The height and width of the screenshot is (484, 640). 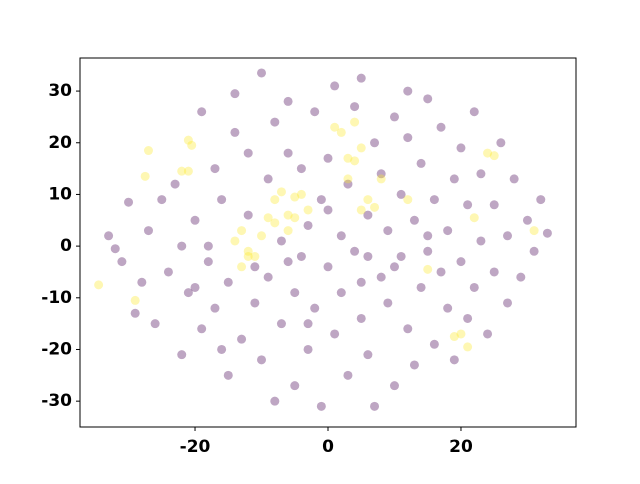 I want to click on y-tick-label: 20, so click(x=60, y=143).